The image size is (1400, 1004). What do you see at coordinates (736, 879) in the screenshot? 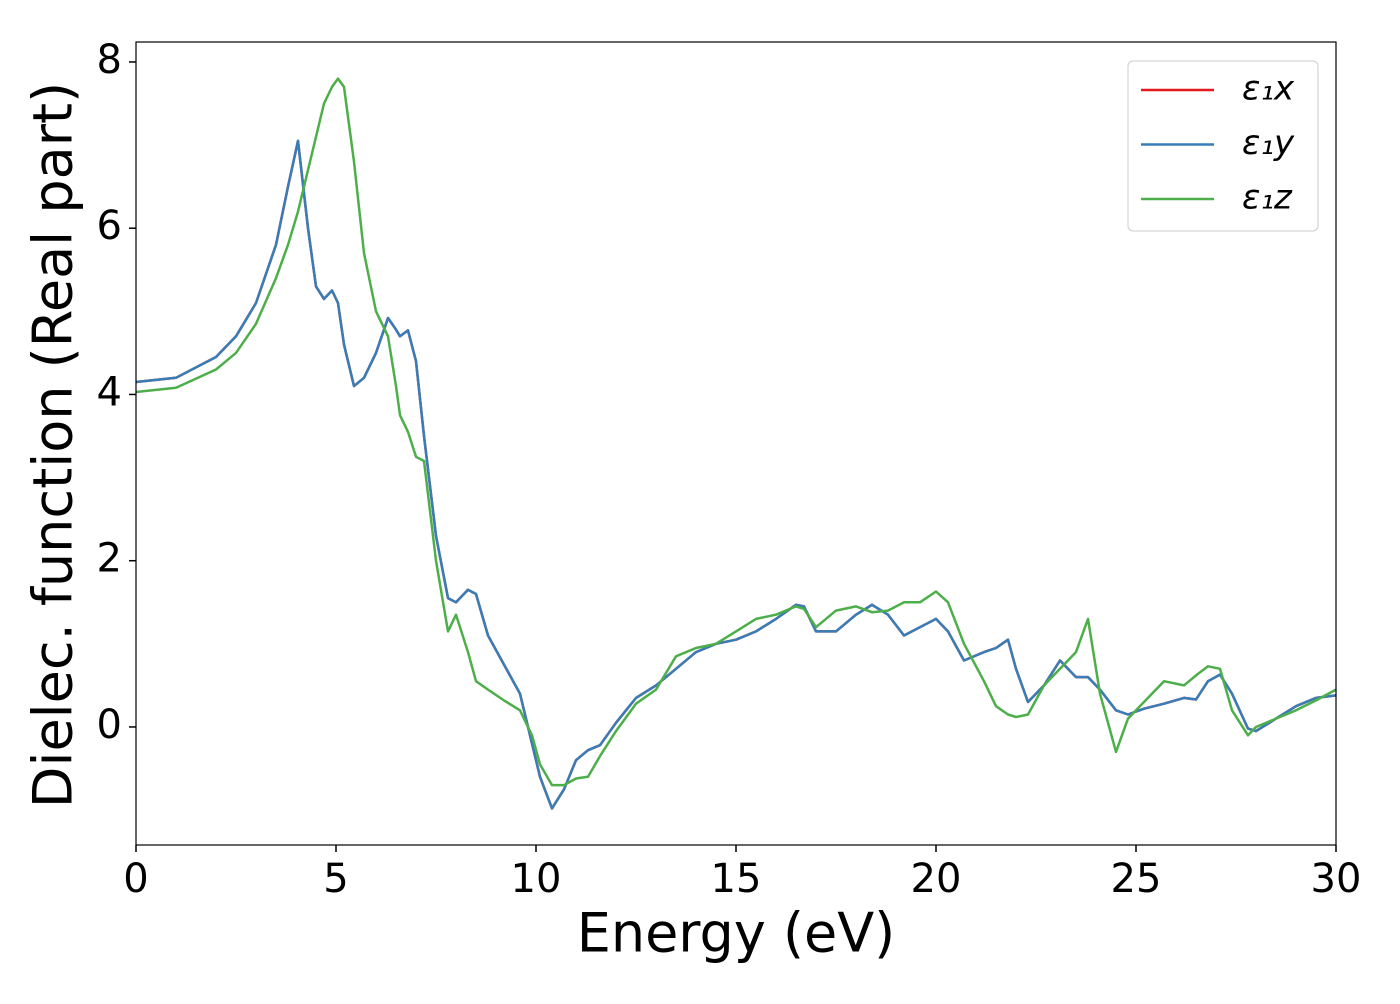
I see `x-tick-label: 15` at bounding box center [736, 879].